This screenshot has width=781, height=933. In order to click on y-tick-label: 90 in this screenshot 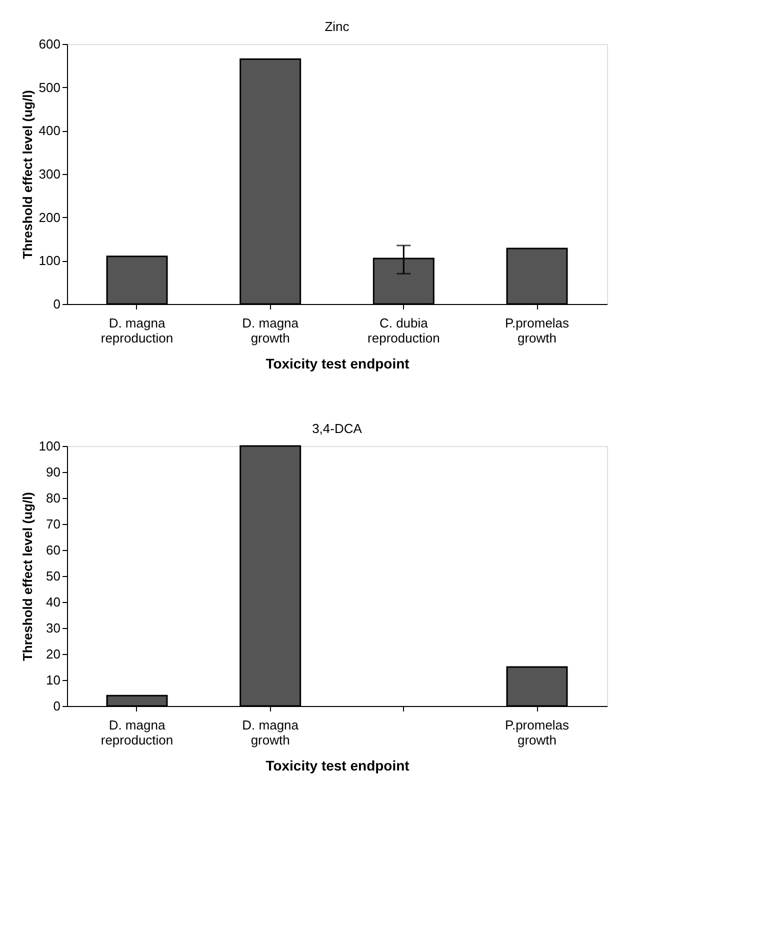, I will do `click(53, 472)`.